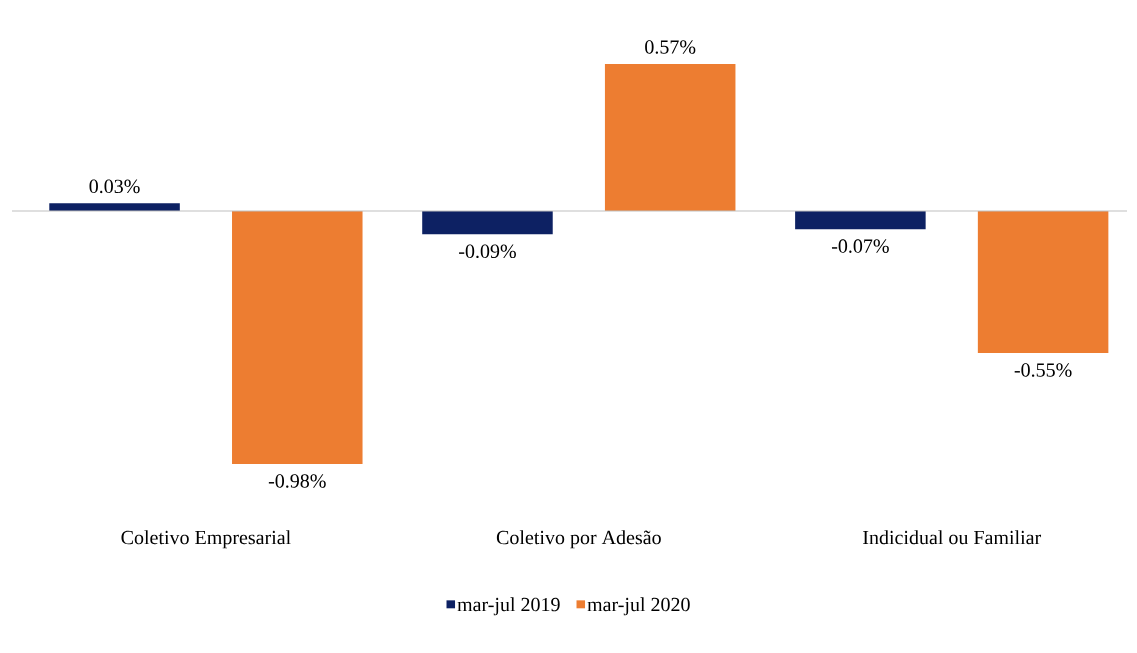 Image resolution: width=1137 pixels, height=653 pixels. What do you see at coordinates (206, 539) in the screenshot?
I see `x-tick-label: Coletivo Empresarial` at bounding box center [206, 539].